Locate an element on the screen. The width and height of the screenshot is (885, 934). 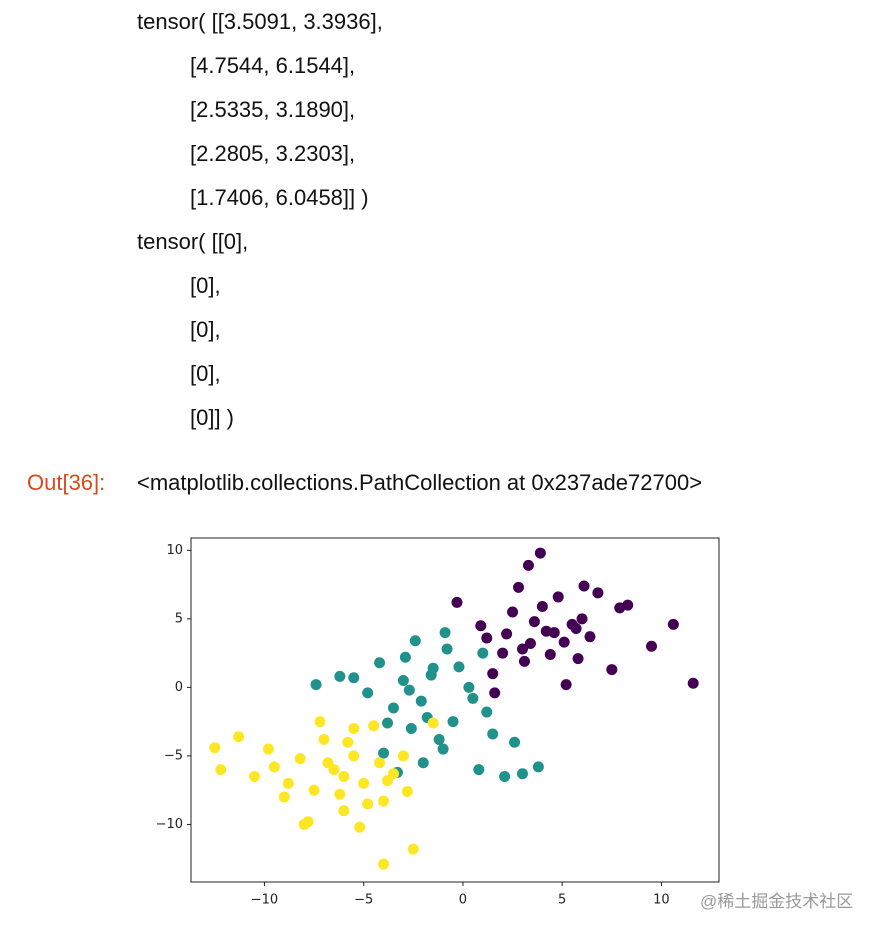
x-tick-label: 10 is located at coordinates (661, 900).